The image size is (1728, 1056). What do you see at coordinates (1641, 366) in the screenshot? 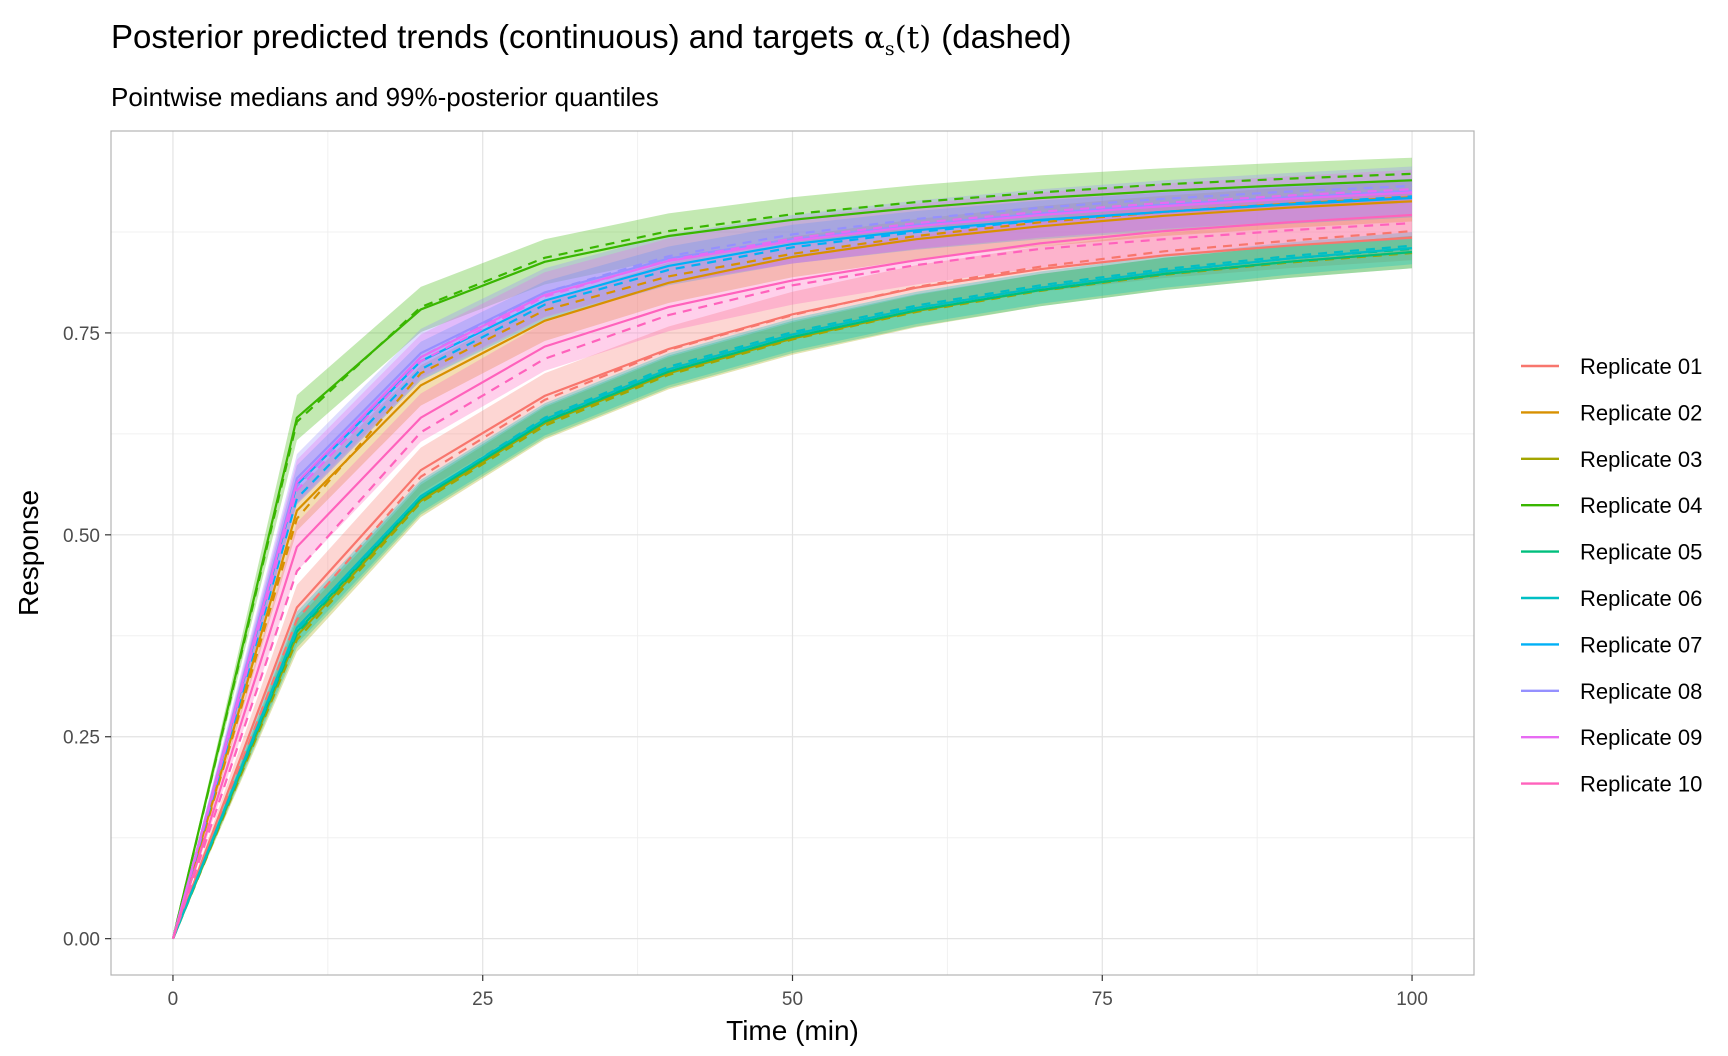
I see `legend-label-replicate-1: Replicate 01` at bounding box center [1641, 366].